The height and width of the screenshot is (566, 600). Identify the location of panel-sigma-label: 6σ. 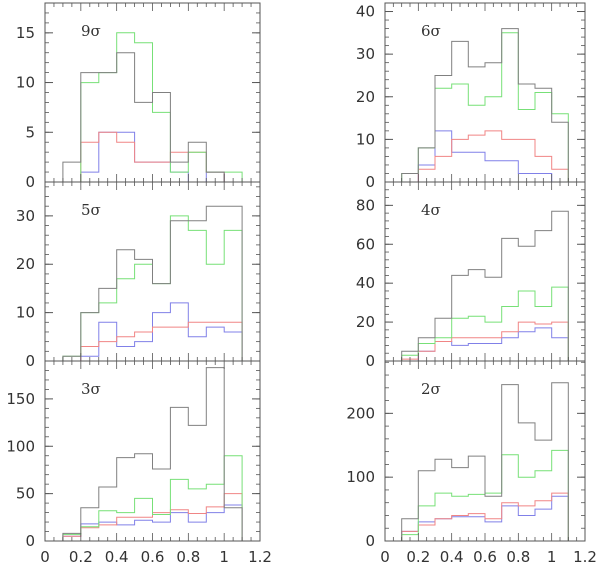
(431, 31).